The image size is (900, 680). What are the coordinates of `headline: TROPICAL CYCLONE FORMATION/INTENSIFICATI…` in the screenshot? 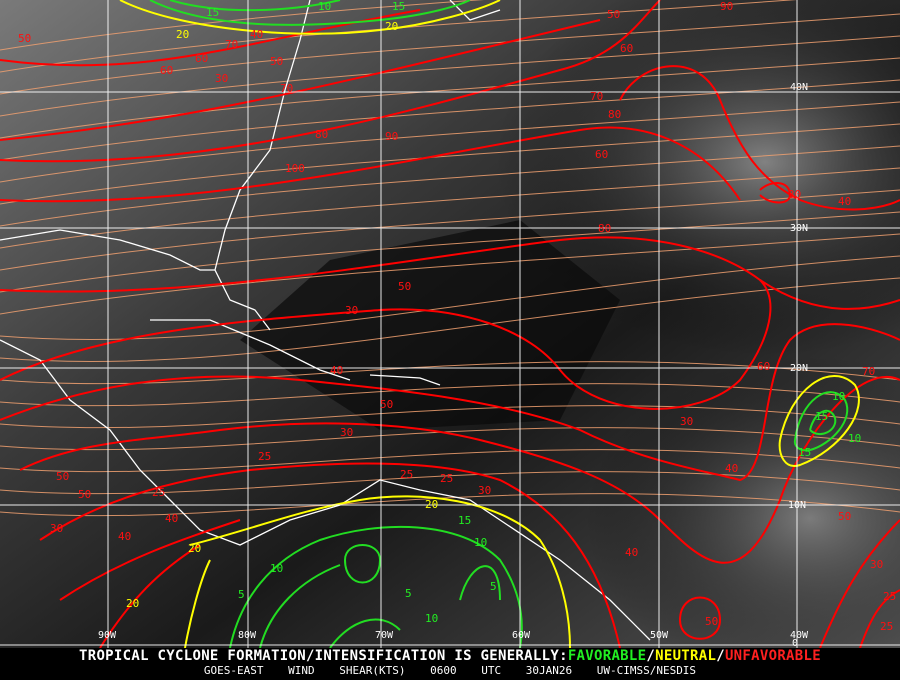 It's located at (450, 656).